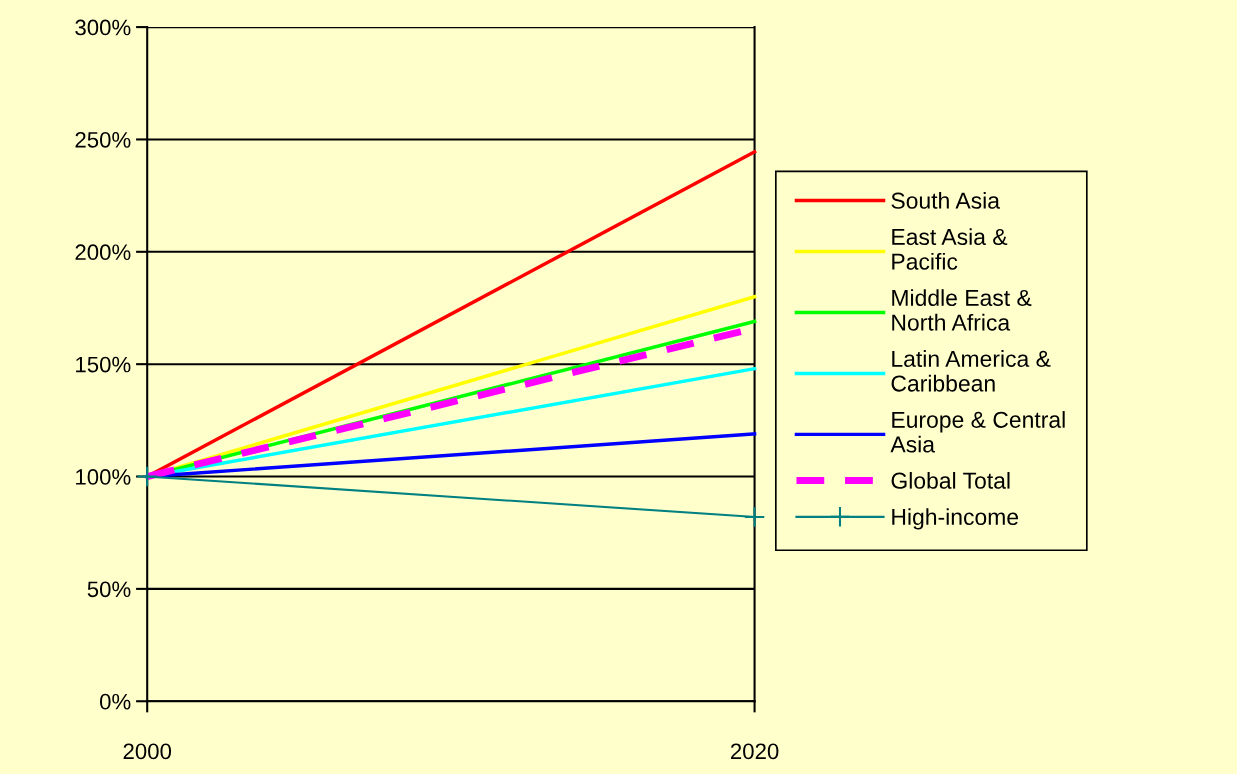 This screenshot has width=1237, height=774. Describe the element at coordinates (945, 200) in the screenshot. I see `legend-label: South Asia` at that location.